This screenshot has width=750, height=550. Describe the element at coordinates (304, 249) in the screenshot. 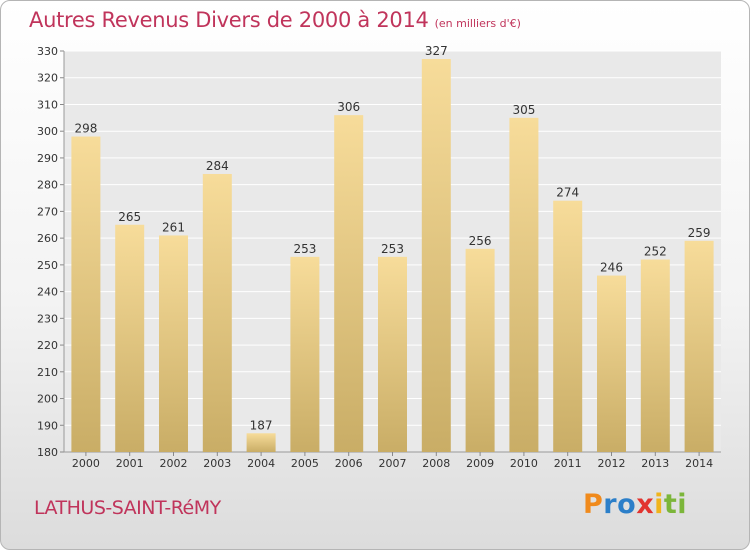

I see `data-label-2005: 253` at that location.